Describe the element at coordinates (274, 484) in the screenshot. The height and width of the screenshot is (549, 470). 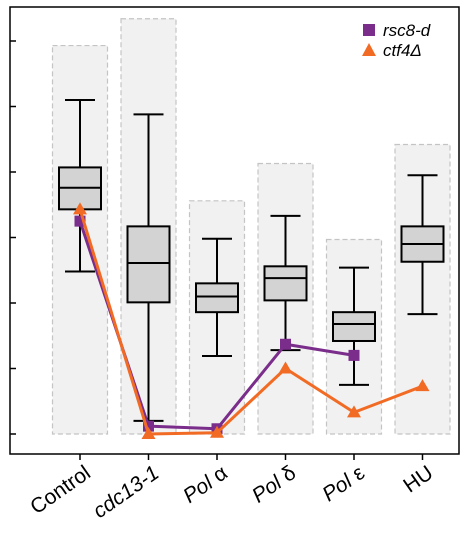
I see `x-tick-label: Pol δ` at that location.